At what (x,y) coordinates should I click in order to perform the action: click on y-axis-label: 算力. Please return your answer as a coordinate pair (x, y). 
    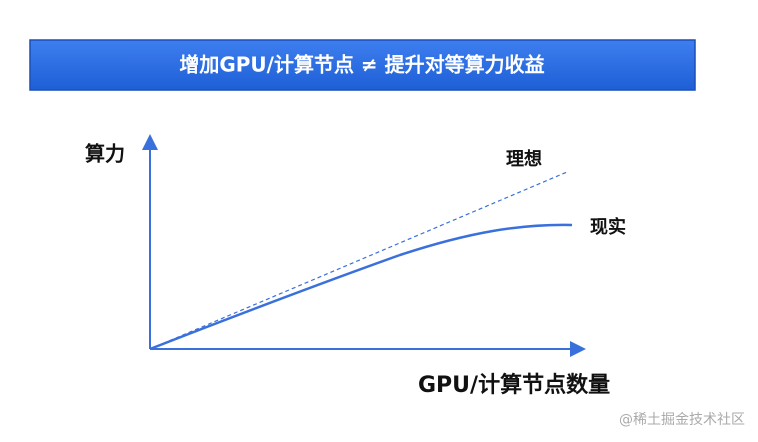
    Looking at the image, I should click on (105, 154).